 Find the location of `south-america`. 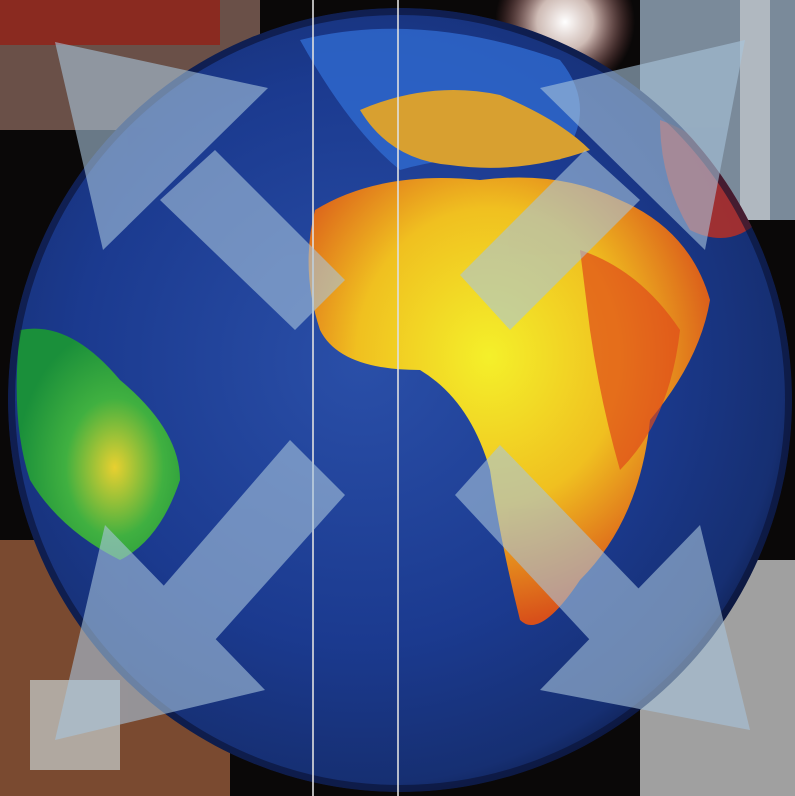

south-america is located at coordinates (98, 444).